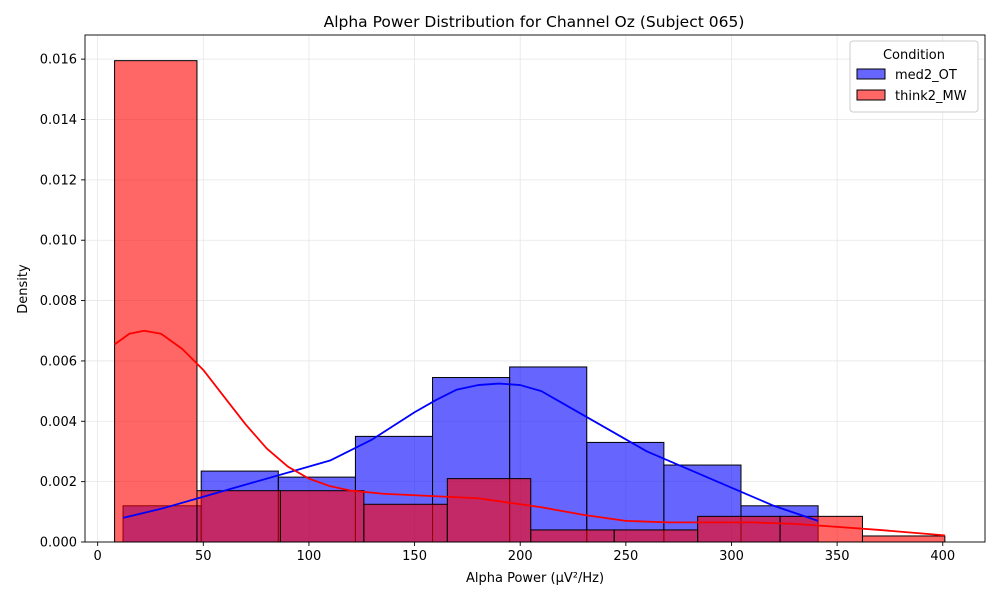 The width and height of the screenshot is (1000, 600). I want to click on x-tick-label: 0, so click(98, 556).